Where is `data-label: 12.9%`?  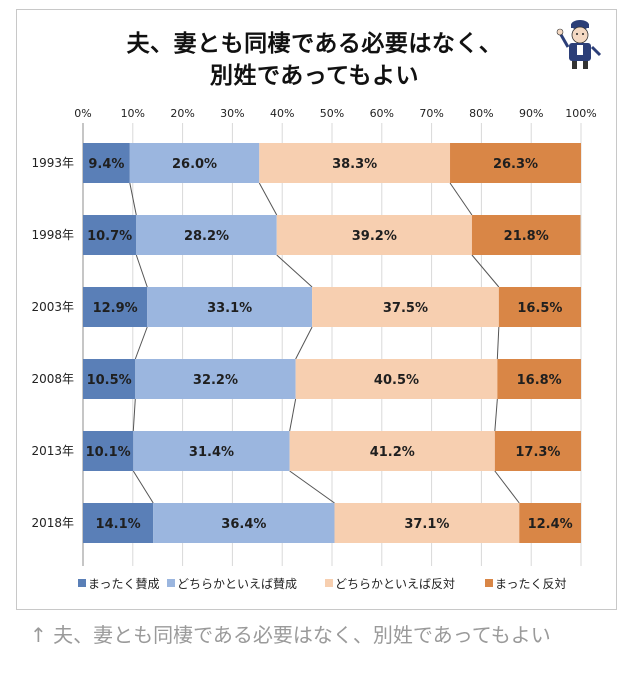
data-label: 12.9% is located at coordinates (115, 308).